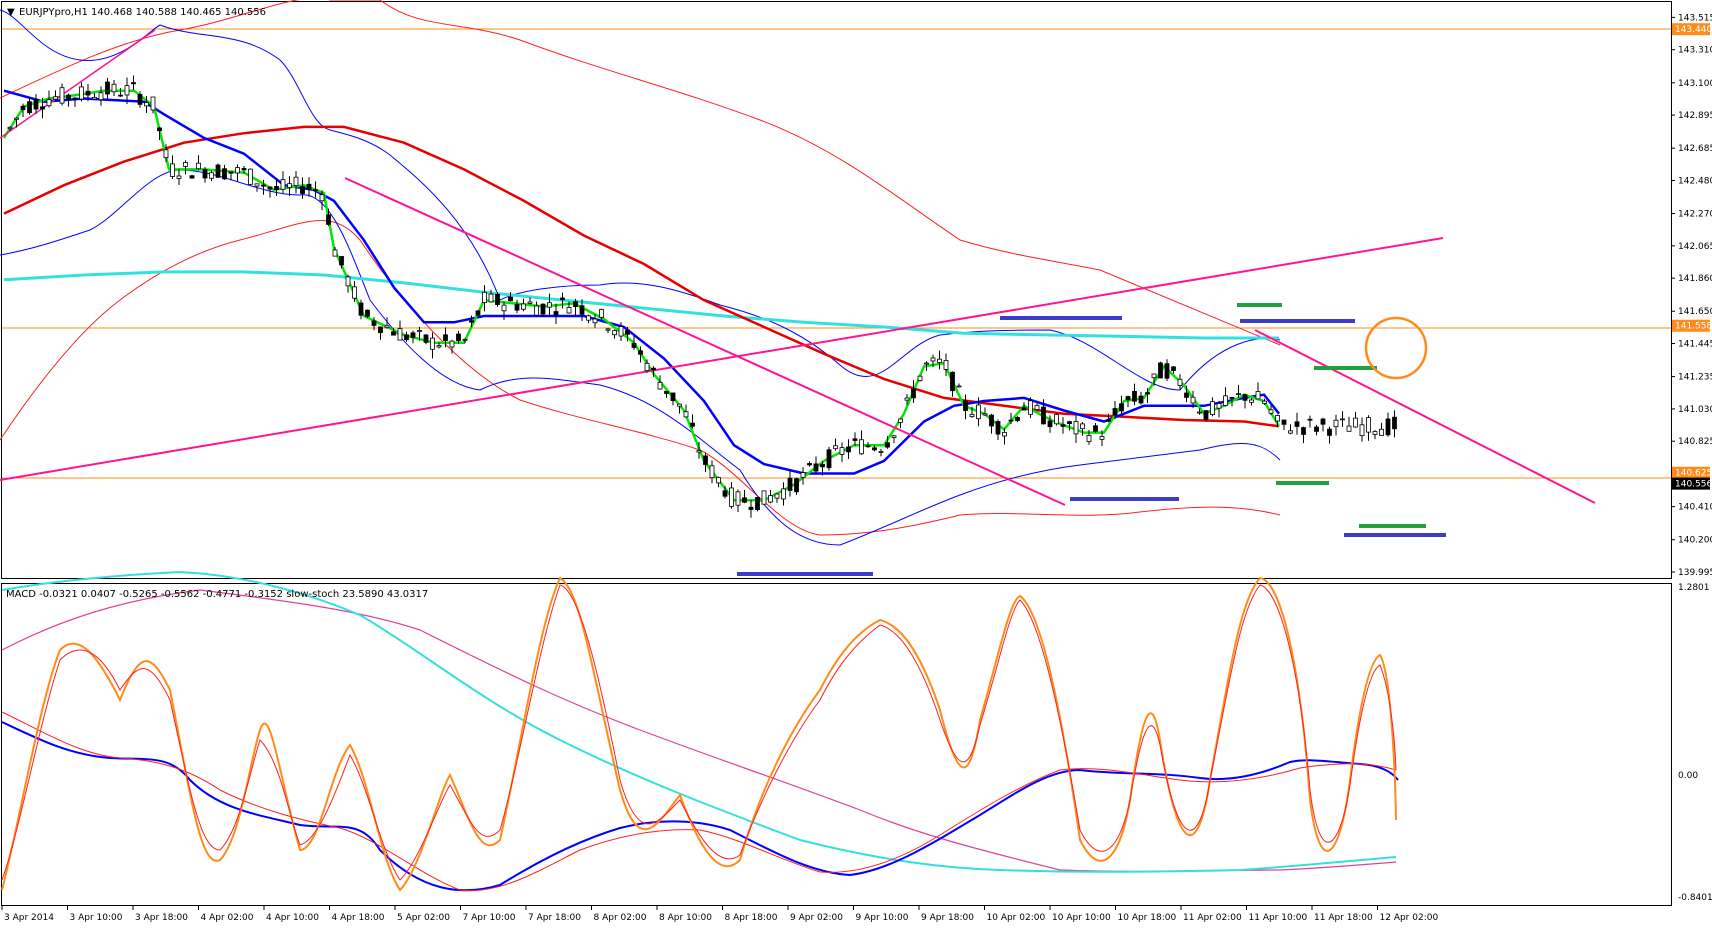 The height and width of the screenshot is (929, 1712). I want to click on y-tick-label: 141.860, so click(1695, 279).